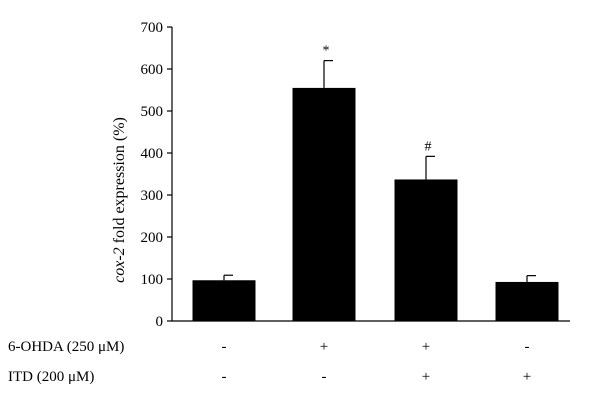  Describe the element at coordinates (66, 347) in the screenshot. I see `treatment-row-label: 6-OHDA (250 μM)` at that location.